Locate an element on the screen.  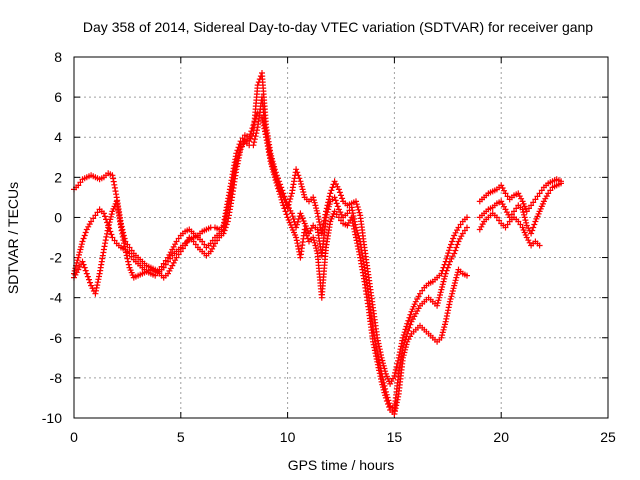
y-tick-label: 0 is located at coordinates (58, 217).